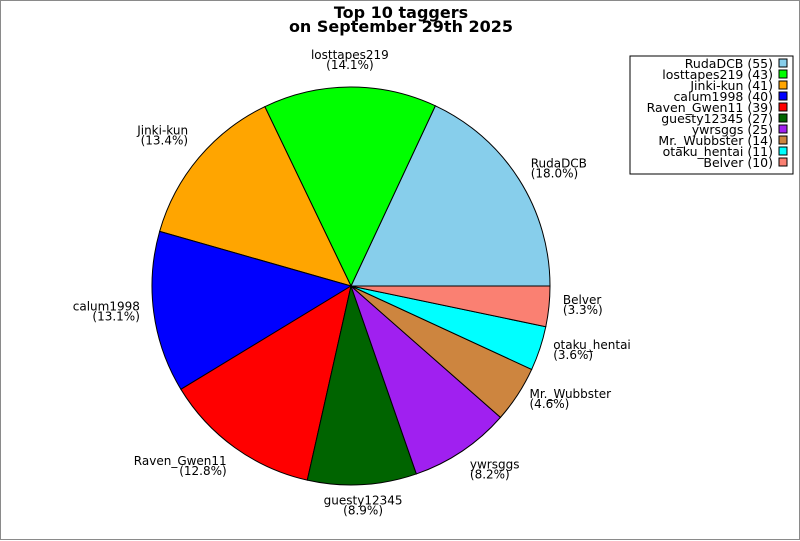 The image size is (800, 541). Describe the element at coordinates (401, 26) in the screenshot. I see `chart-subtitle: on September 29th 2025` at that location.